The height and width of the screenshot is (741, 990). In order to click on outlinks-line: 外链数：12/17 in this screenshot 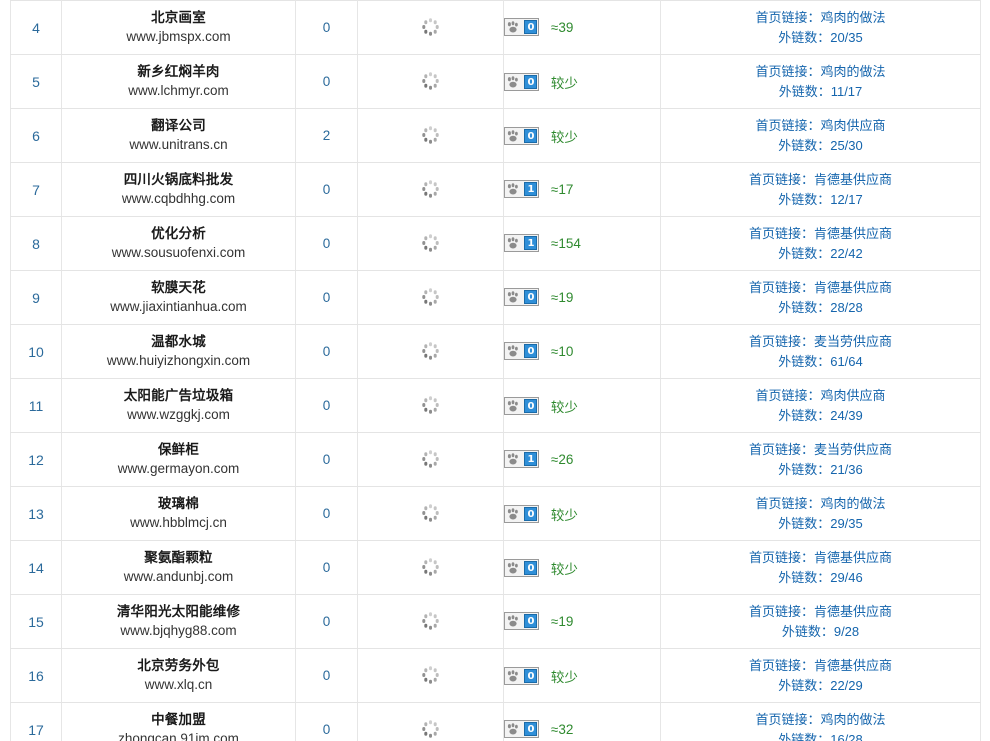, I will do `click(820, 199)`.